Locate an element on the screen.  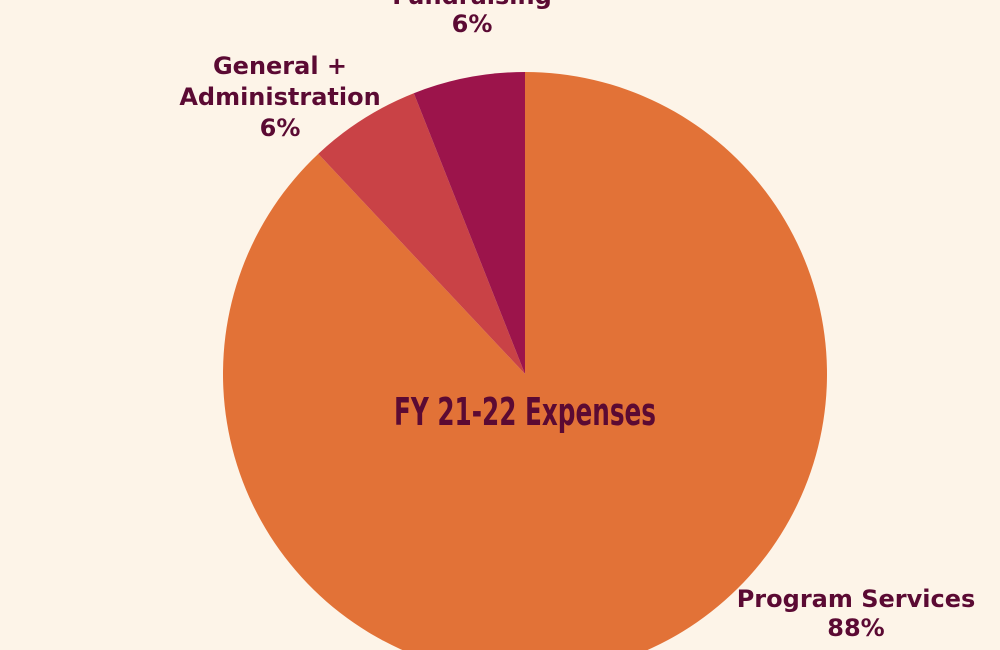
slice-name-label: Administration is located at coordinates (279, 97).